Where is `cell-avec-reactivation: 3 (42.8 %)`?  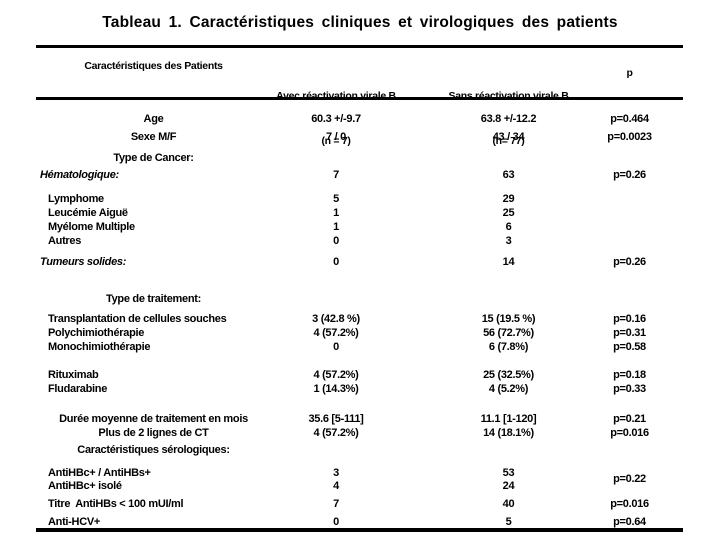 cell-avec-reactivation: 3 (42.8 %) is located at coordinates (336, 319).